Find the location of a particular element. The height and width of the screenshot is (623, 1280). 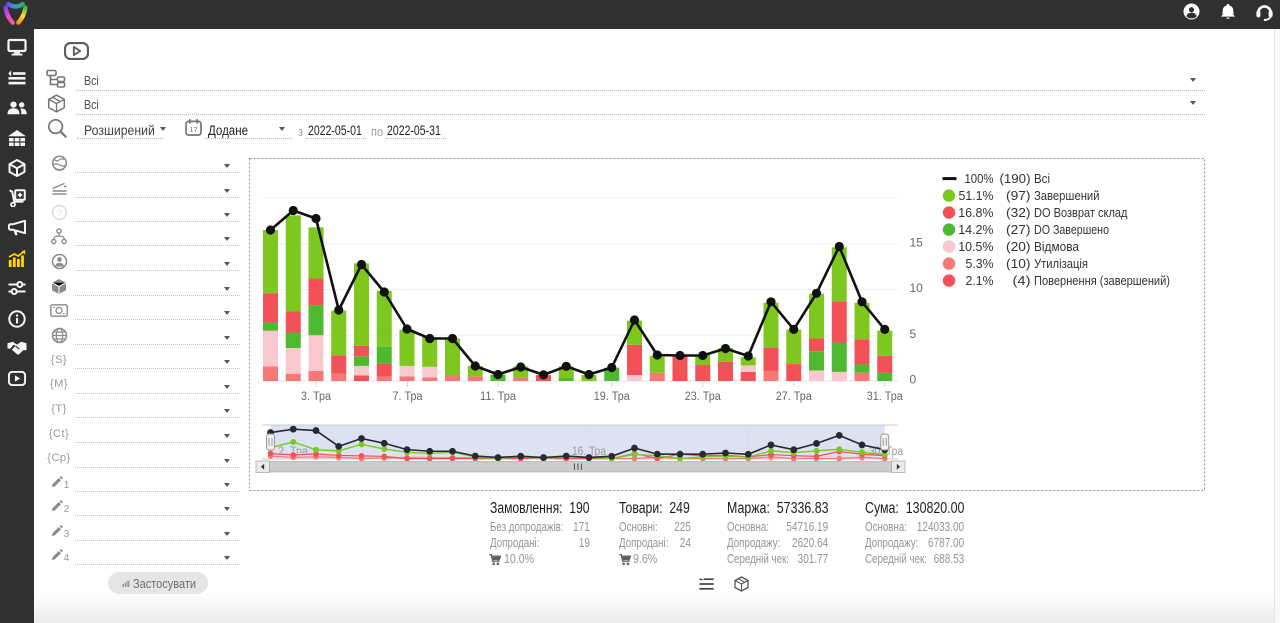

svg-text: Утилізація is located at coordinates (1061, 263).